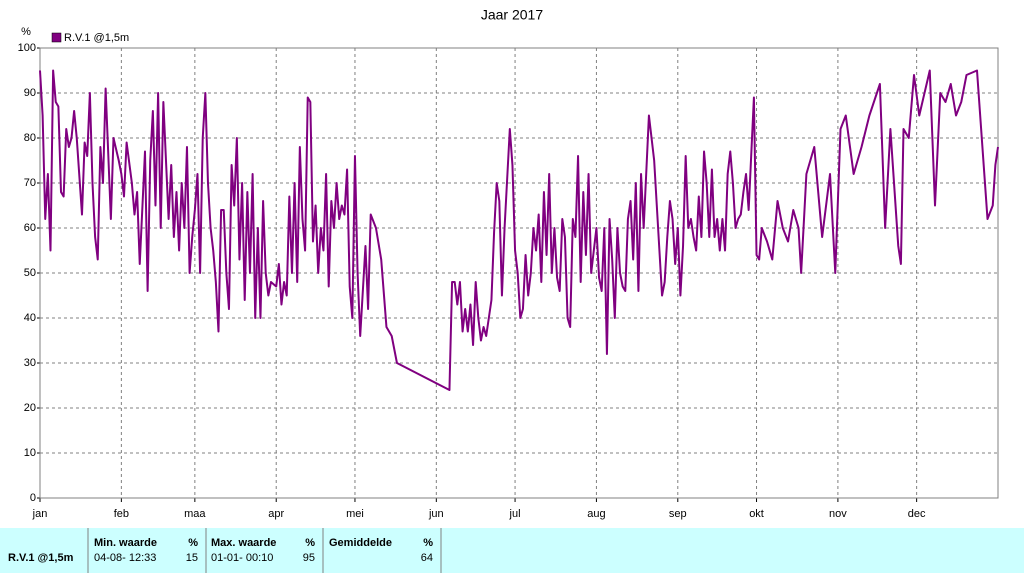 The width and height of the screenshot is (1024, 573). I want to click on stats-value: 15, so click(192, 558).